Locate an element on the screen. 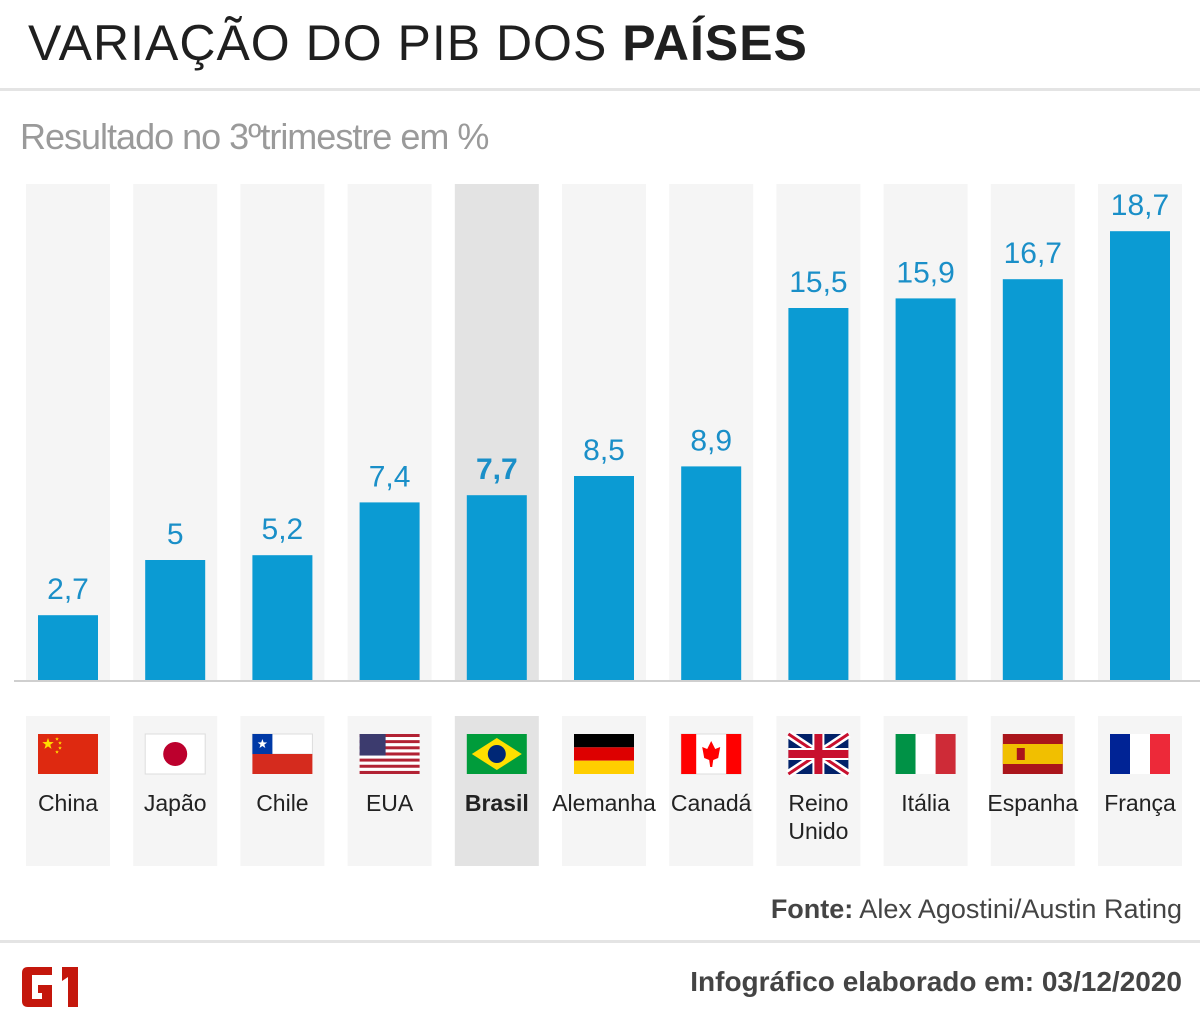  category-label-alemanha: Alemanha is located at coordinates (604, 803).